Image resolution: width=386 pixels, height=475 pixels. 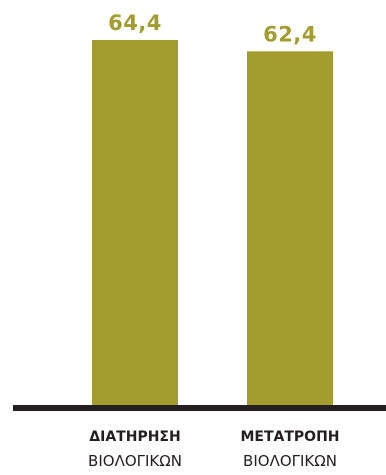 What do you see at coordinates (135, 23) in the screenshot?
I see `value-label-1: 64,4` at bounding box center [135, 23].